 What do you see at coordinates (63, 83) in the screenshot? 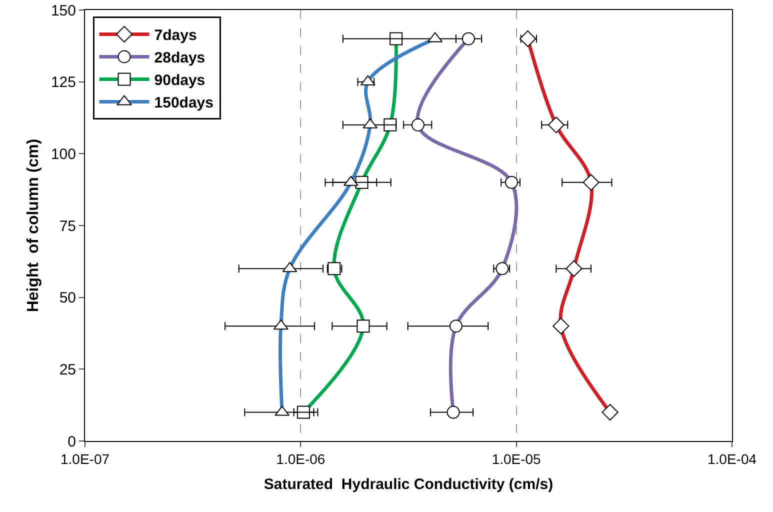
I see `y-tick-label: 125` at bounding box center [63, 83].